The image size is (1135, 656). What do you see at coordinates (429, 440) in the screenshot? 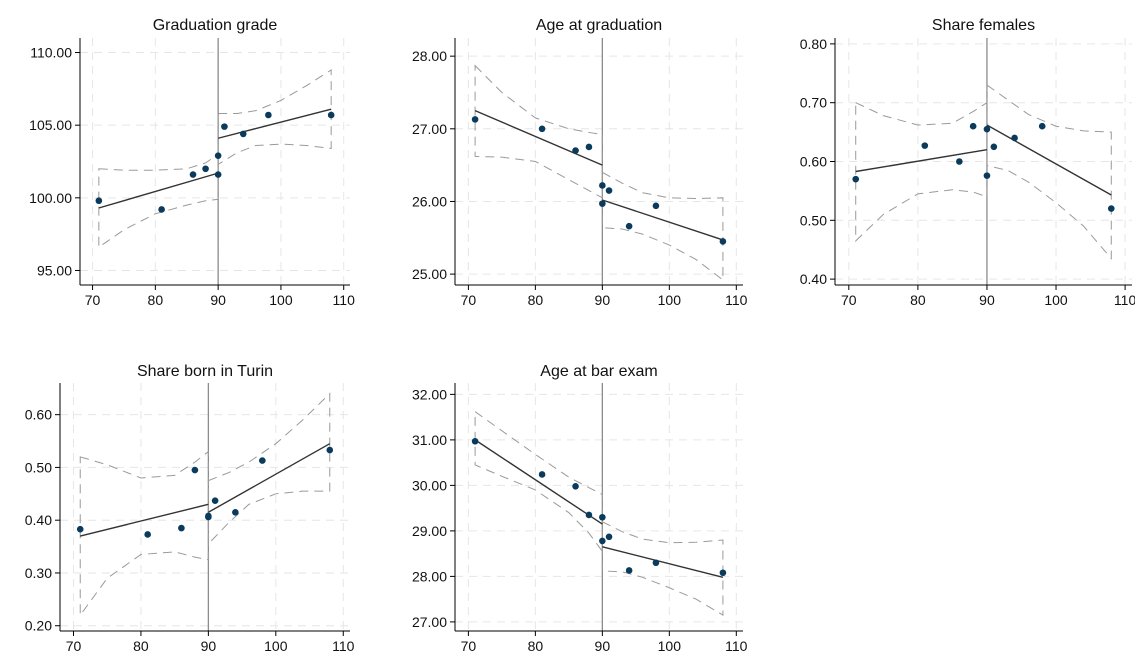
I see `y-tick-label: 31.00` at bounding box center [429, 440].